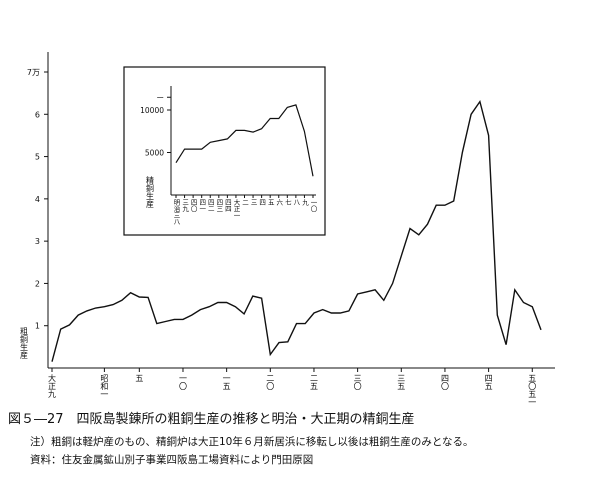 This screenshot has width=595, height=480. What do you see at coordinates (245, 202) in the screenshot?
I see `inset-x-tick-label: 二` at bounding box center [245, 202].